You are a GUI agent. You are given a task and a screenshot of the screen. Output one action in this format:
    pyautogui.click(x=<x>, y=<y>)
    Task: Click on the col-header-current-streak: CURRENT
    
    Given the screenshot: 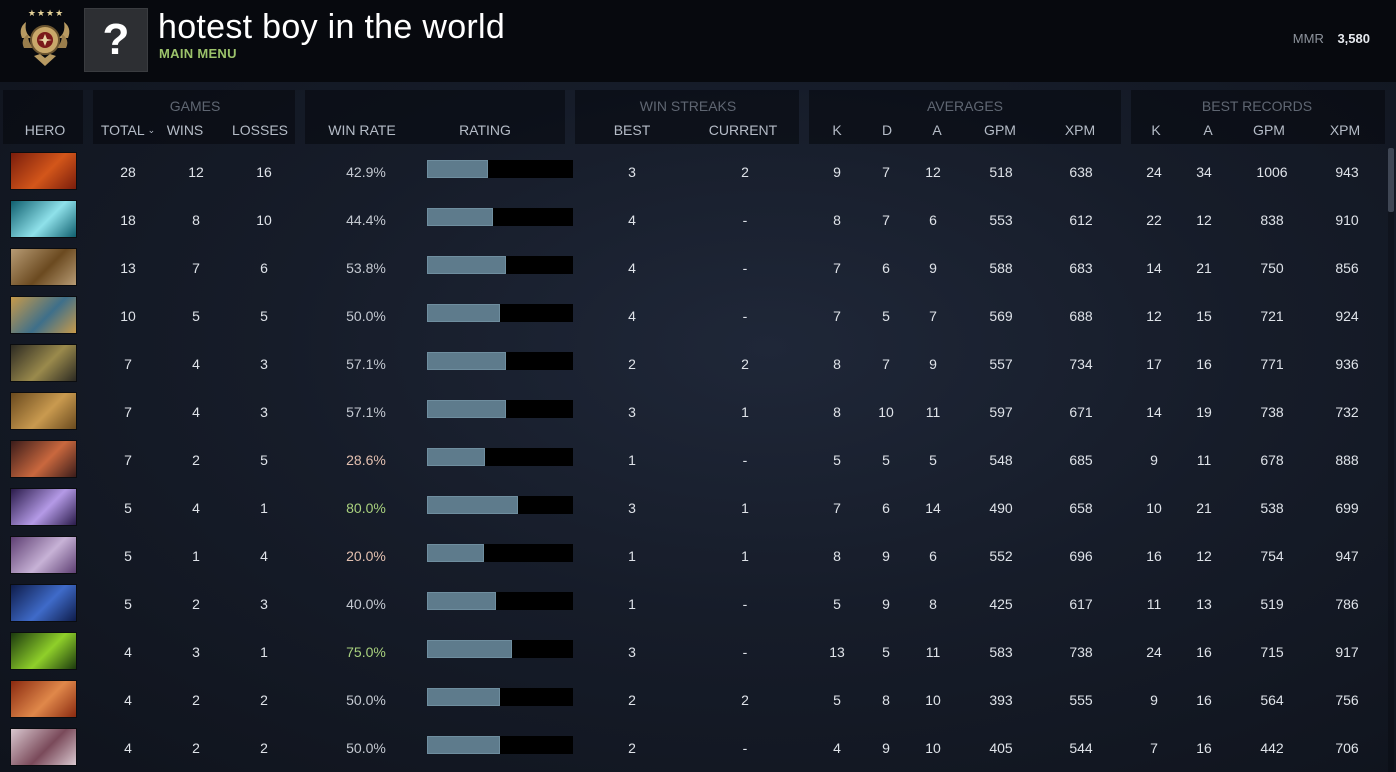 What is the action you would take?
    pyautogui.click(x=743, y=130)
    